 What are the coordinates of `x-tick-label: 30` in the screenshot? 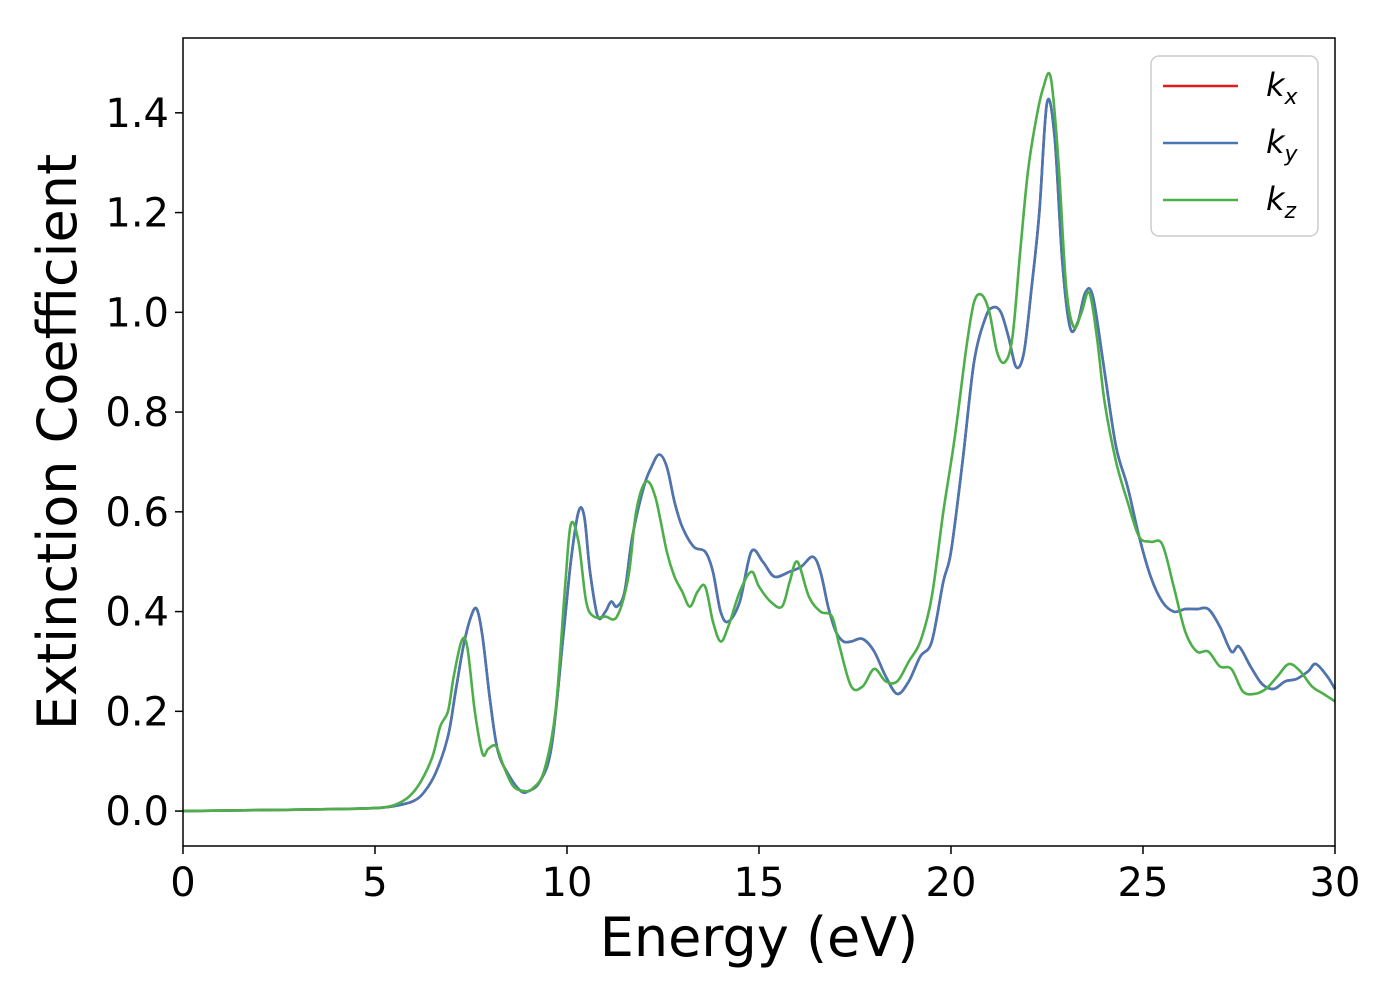 It's located at (1335, 883).